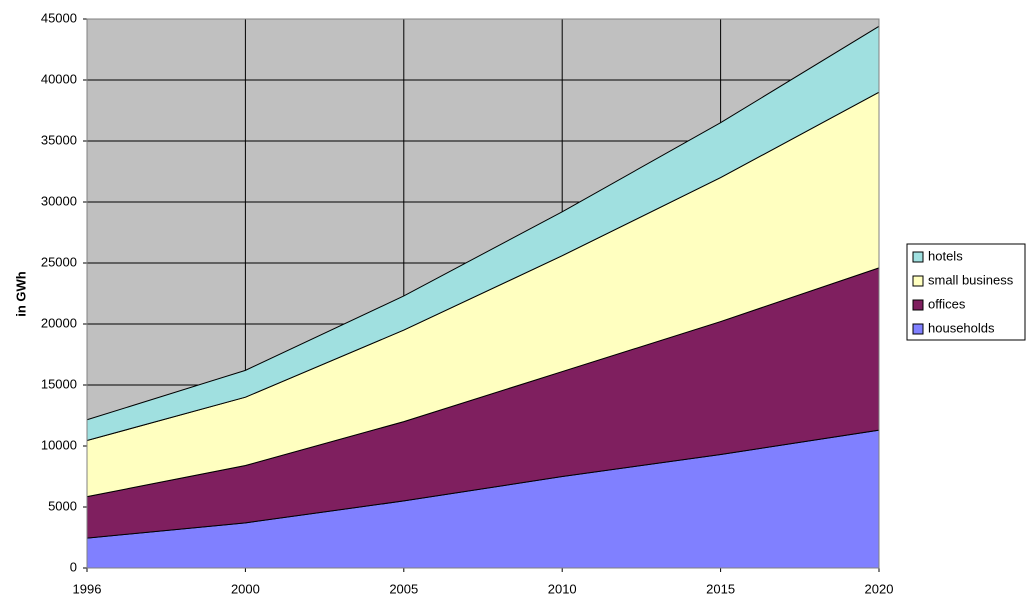 The height and width of the screenshot is (610, 1035). Describe the element at coordinates (62, 505) in the screenshot. I see `y-tick-label: 5000` at that location.